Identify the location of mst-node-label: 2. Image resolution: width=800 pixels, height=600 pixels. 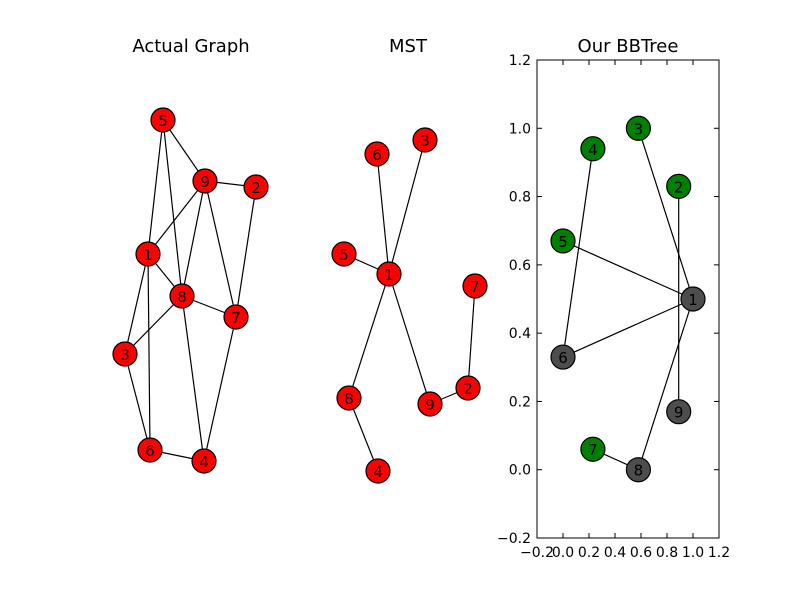
(468, 389).